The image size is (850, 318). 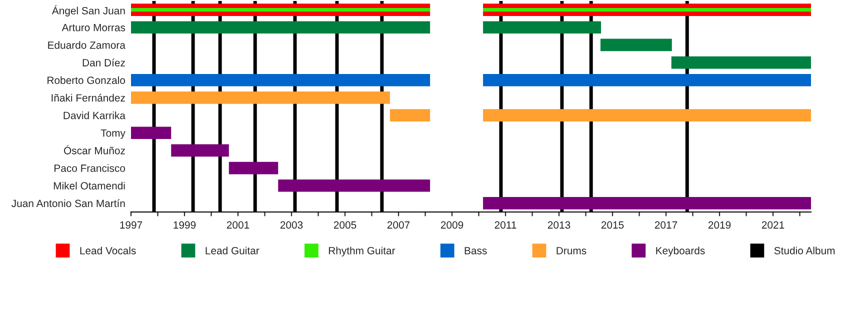 I want to click on x-tick-label: 1997, so click(x=131, y=225).